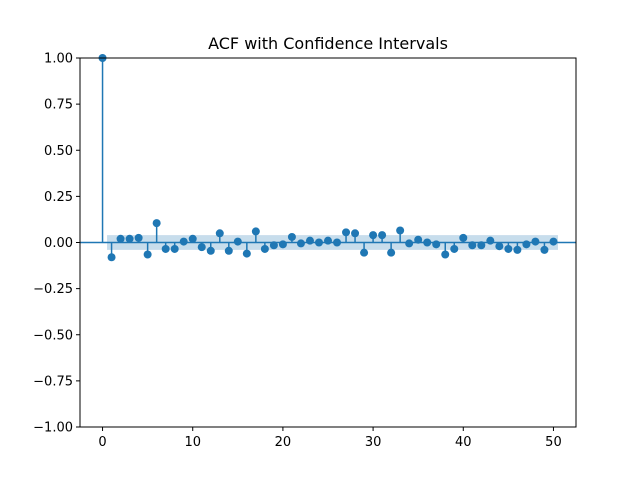 The height and width of the screenshot is (480, 640). Describe the element at coordinates (373, 442) in the screenshot. I see `x-tick-label: 30` at that location.